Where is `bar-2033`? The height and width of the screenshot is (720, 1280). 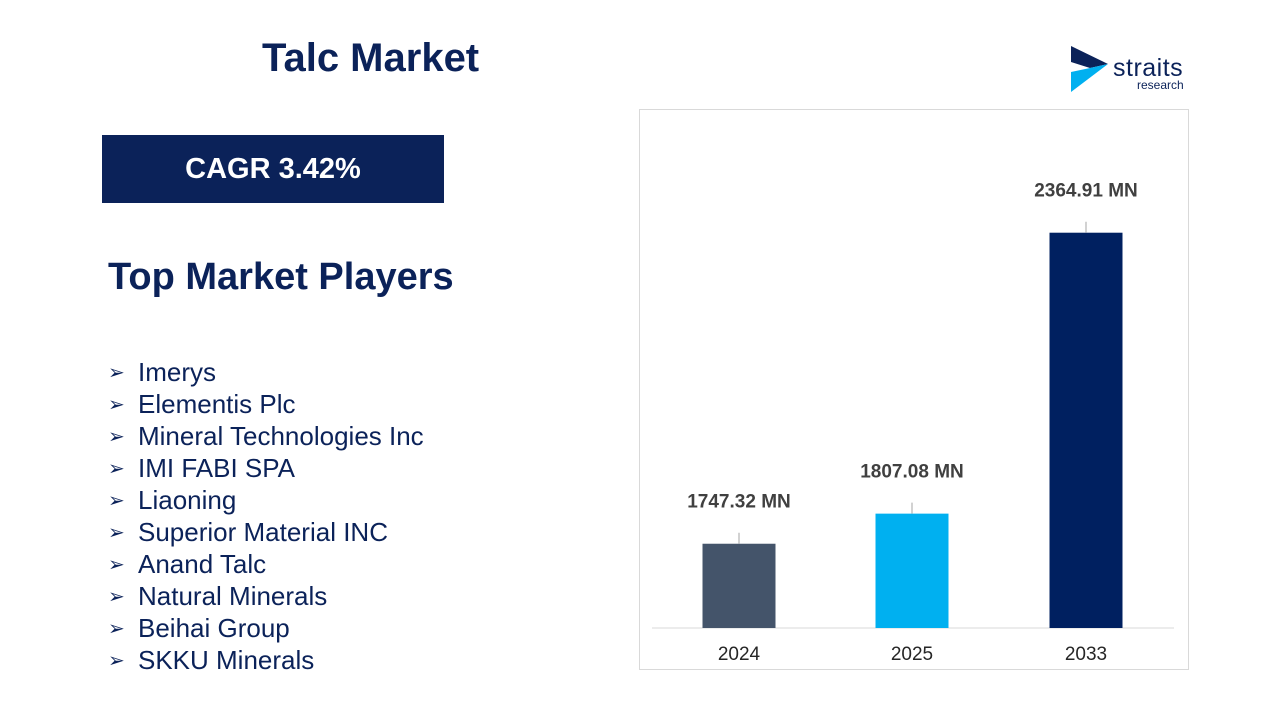
bar-2033 is located at coordinates (1086, 430).